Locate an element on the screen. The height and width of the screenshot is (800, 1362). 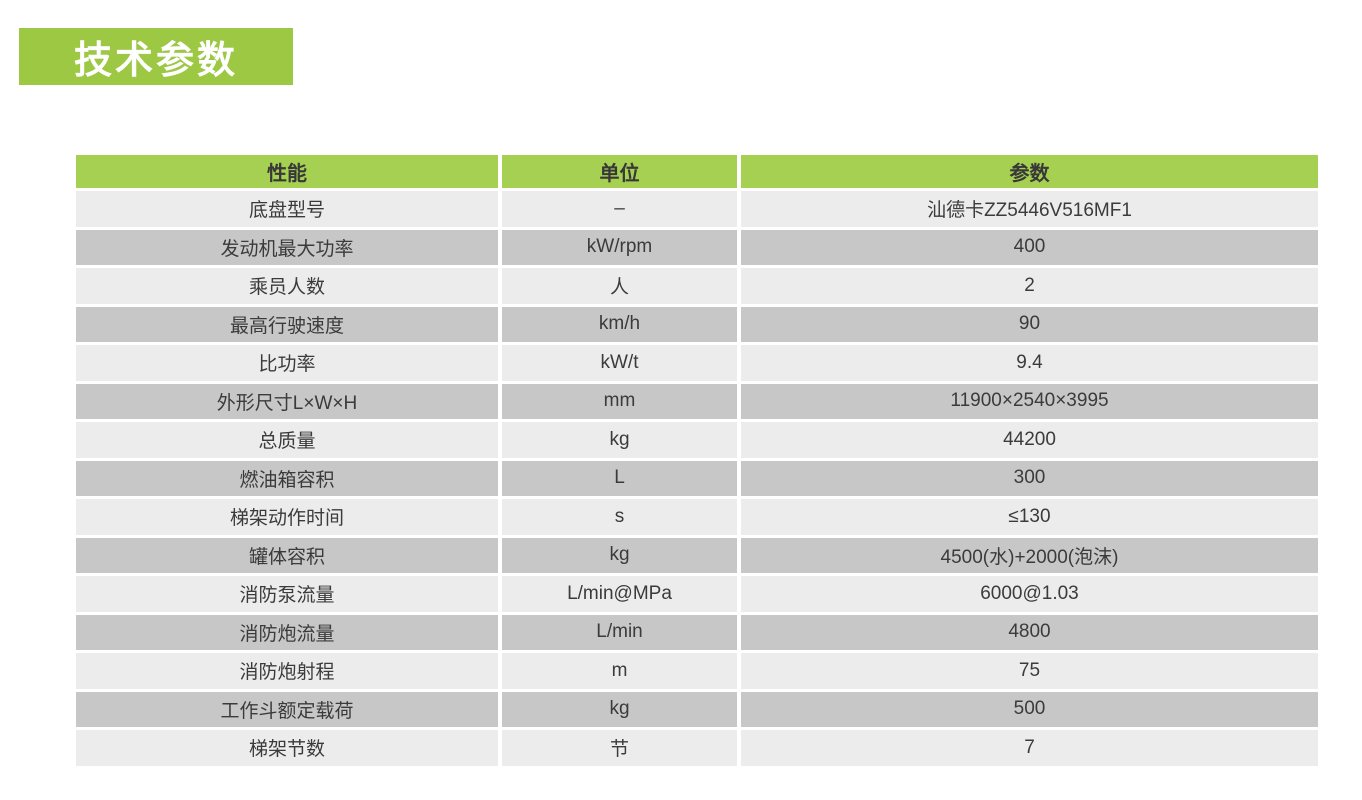
row-value: 90 is located at coordinates (1029, 324).